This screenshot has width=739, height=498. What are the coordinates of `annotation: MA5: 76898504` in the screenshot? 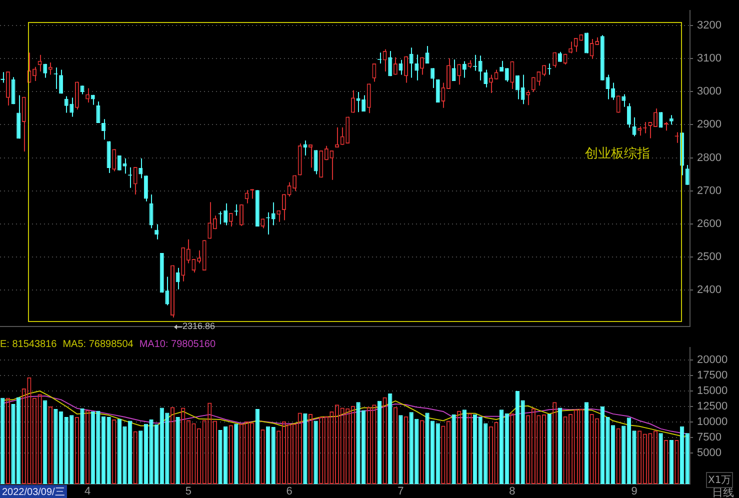 It's located at (98, 344).